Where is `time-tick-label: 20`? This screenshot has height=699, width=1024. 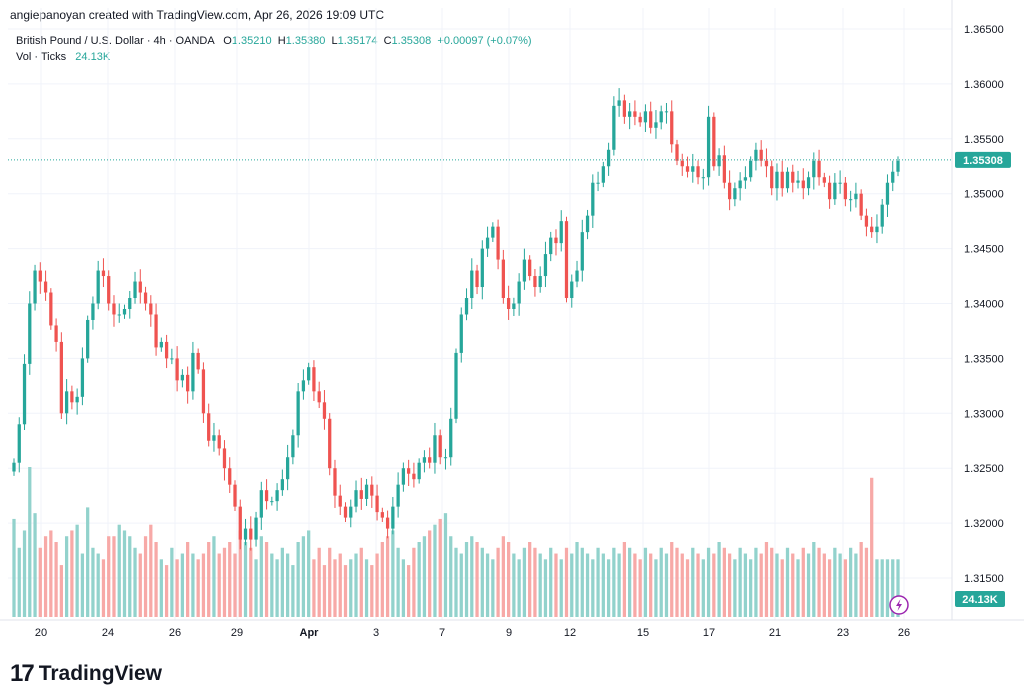 time-tick-label: 20 is located at coordinates (41, 633).